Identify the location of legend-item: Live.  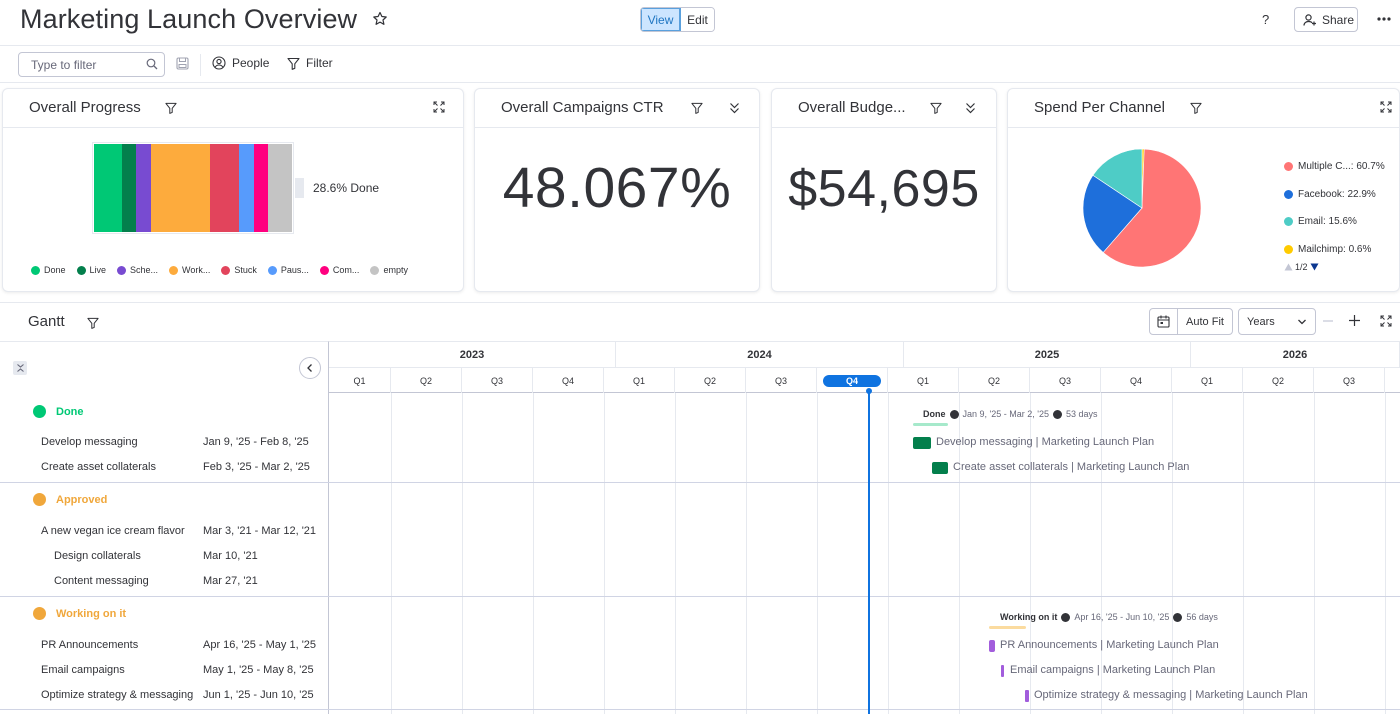
(91, 270).